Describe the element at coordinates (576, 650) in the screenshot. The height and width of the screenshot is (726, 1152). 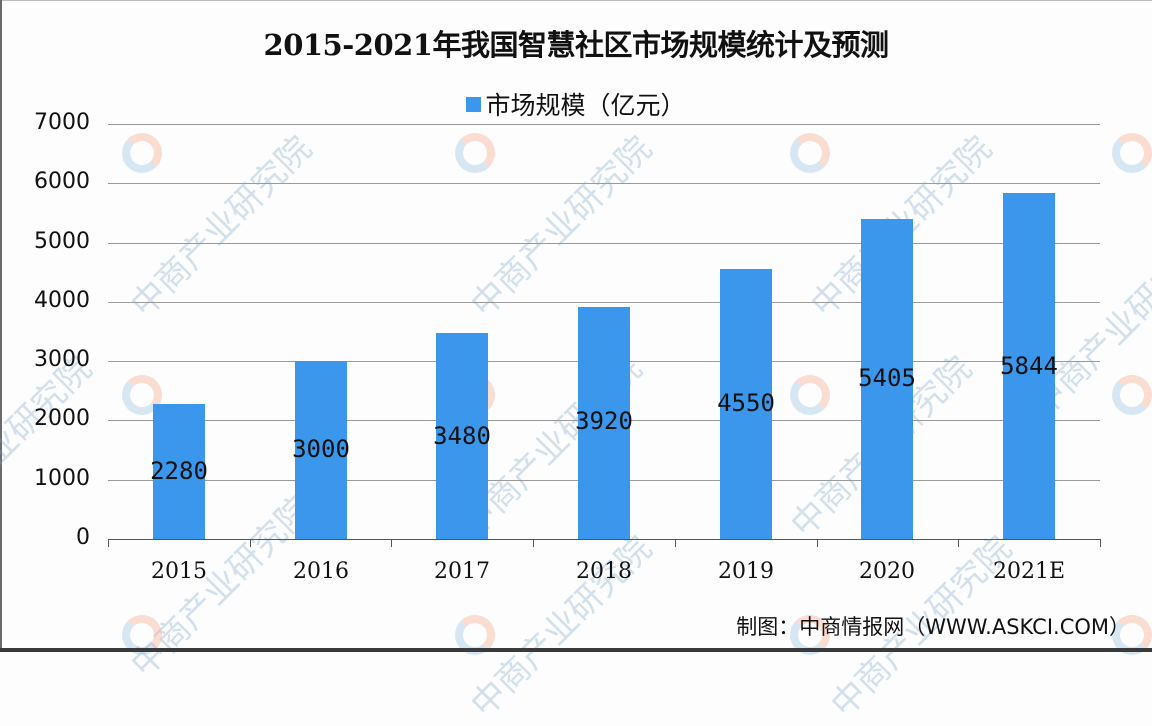
I see `frame-bottom-border` at that location.